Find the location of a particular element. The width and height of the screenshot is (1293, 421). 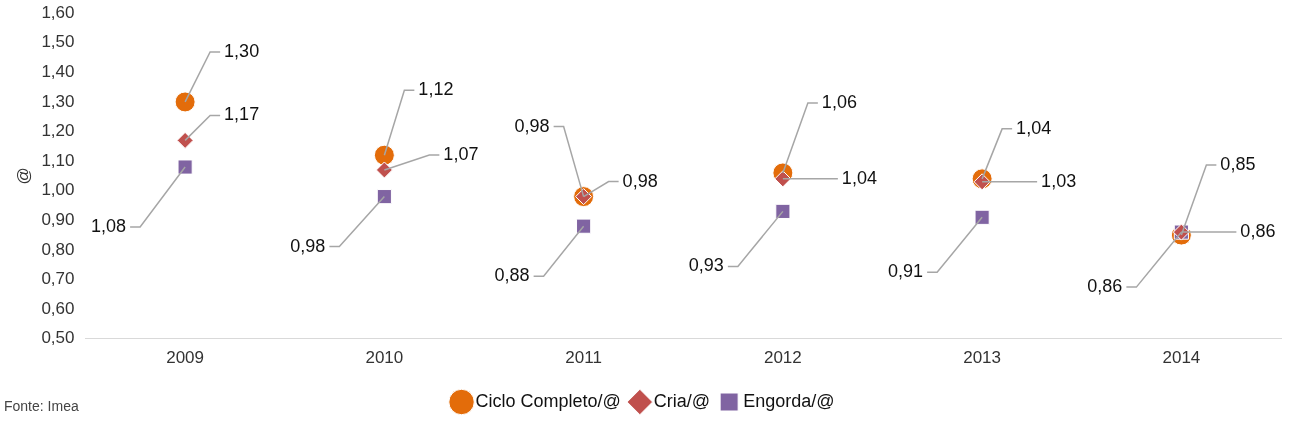

y-tick-label: 1,60 is located at coordinates (58, 12).